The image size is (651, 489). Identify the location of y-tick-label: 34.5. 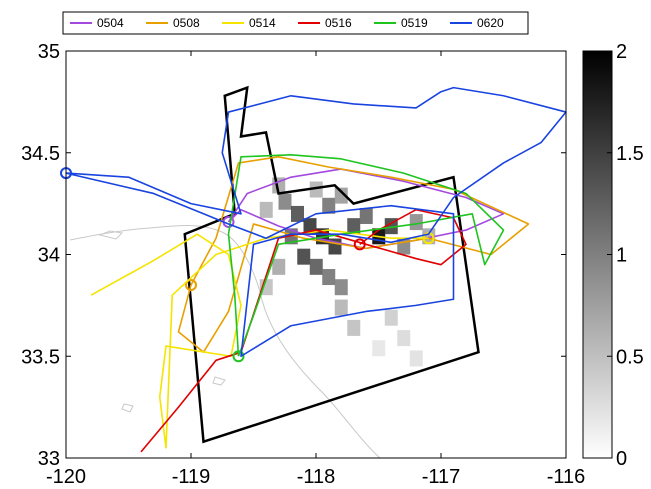
(40, 154).